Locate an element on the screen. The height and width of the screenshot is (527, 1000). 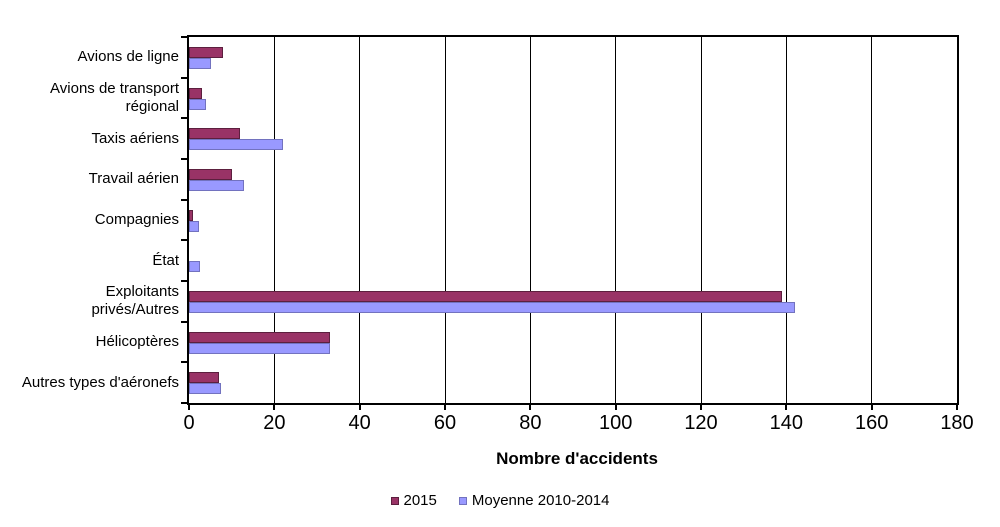
x-tick-label: 80 is located at coordinates (530, 423).